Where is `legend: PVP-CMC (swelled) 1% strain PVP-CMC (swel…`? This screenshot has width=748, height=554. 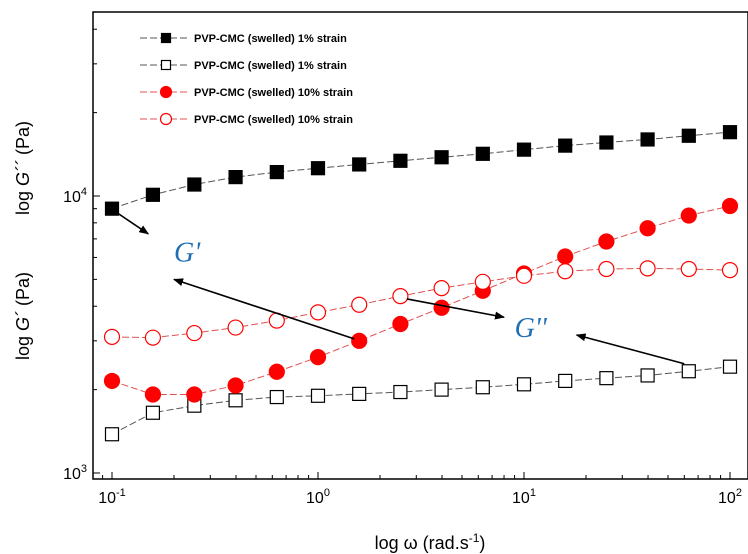
legend: PVP-CMC (swelled) 1% strain PVP-CMC (swel… is located at coordinates (246, 79).